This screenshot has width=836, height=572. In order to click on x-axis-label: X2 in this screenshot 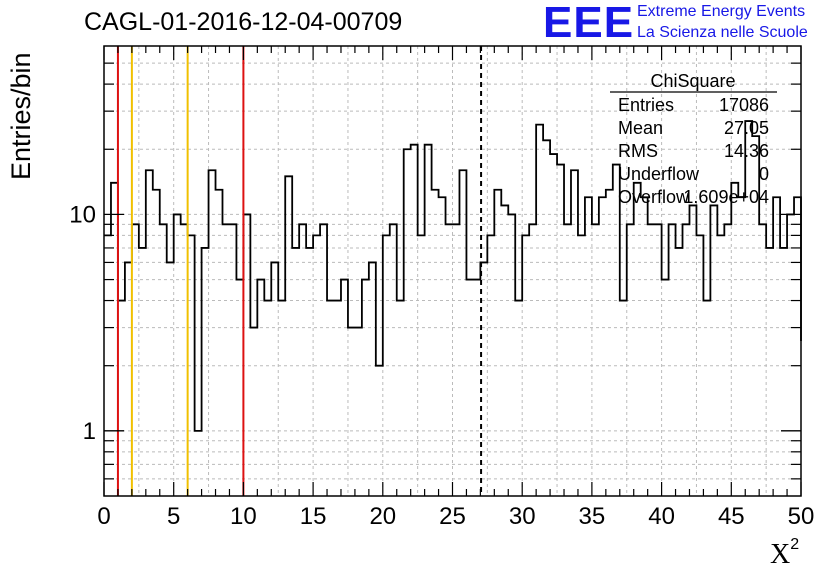, I will do `click(784, 553)`.